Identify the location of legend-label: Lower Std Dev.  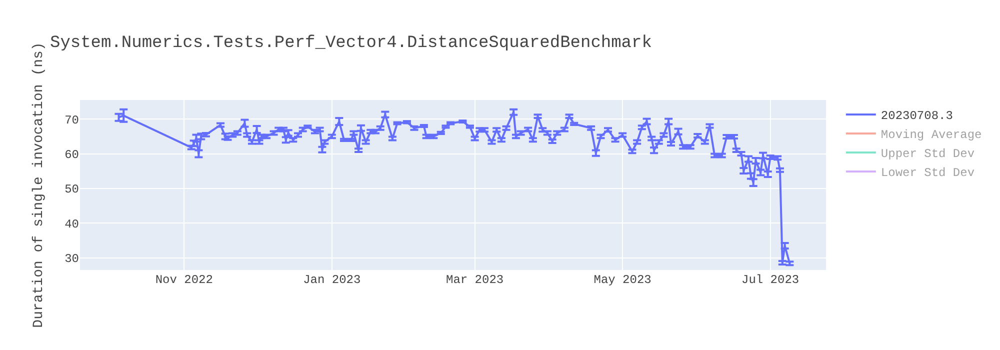
(927, 173).